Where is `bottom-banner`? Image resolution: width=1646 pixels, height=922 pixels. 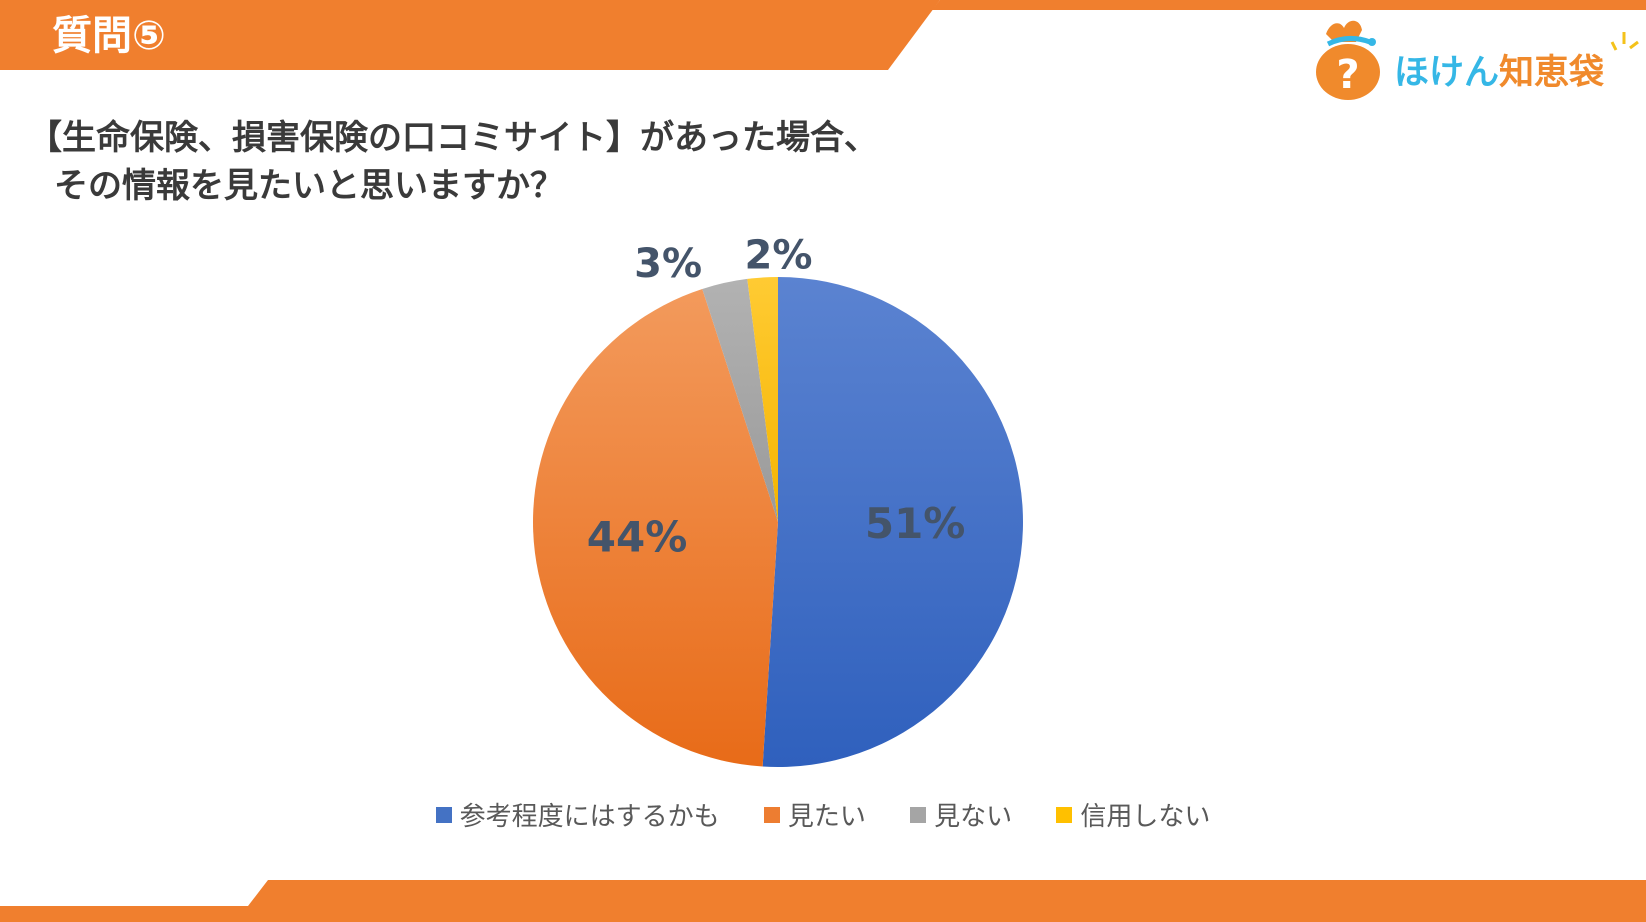
bottom-banner is located at coordinates (823, 901).